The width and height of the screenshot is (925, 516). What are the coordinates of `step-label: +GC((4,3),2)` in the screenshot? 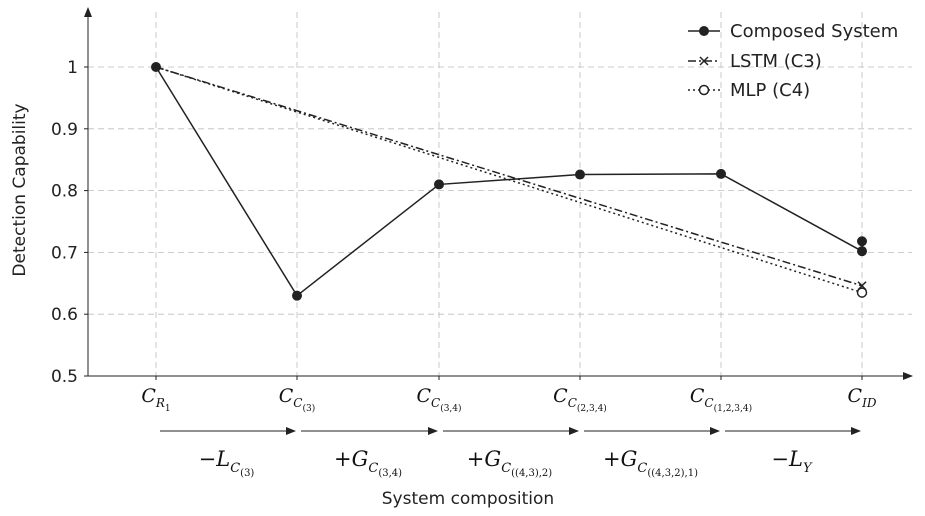 It's located at (509, 463).